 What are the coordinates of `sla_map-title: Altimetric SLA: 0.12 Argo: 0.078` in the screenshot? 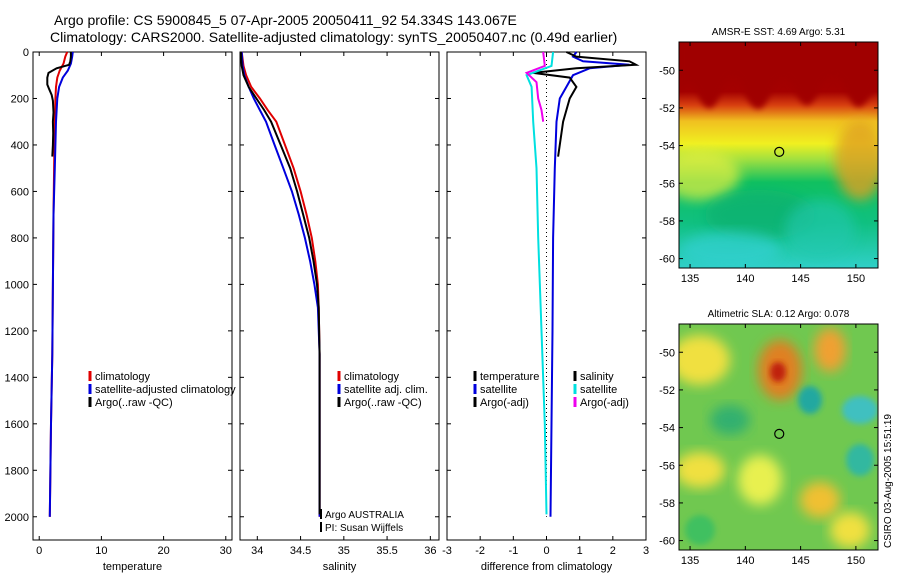 It's located at (779, 314).